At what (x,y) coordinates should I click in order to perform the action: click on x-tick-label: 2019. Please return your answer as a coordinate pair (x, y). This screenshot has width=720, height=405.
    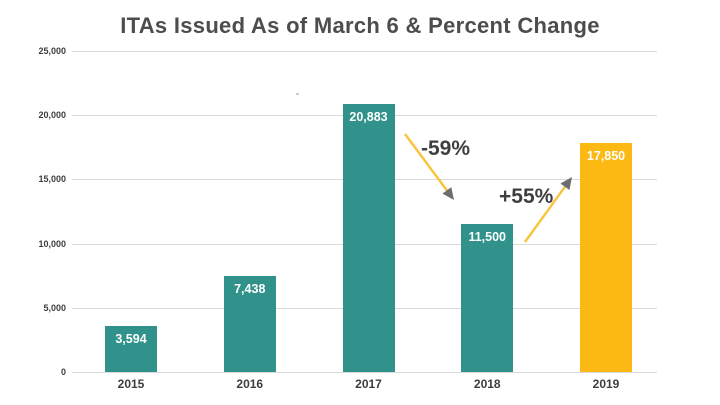
    Looking at the image, I should click on (606, 384).